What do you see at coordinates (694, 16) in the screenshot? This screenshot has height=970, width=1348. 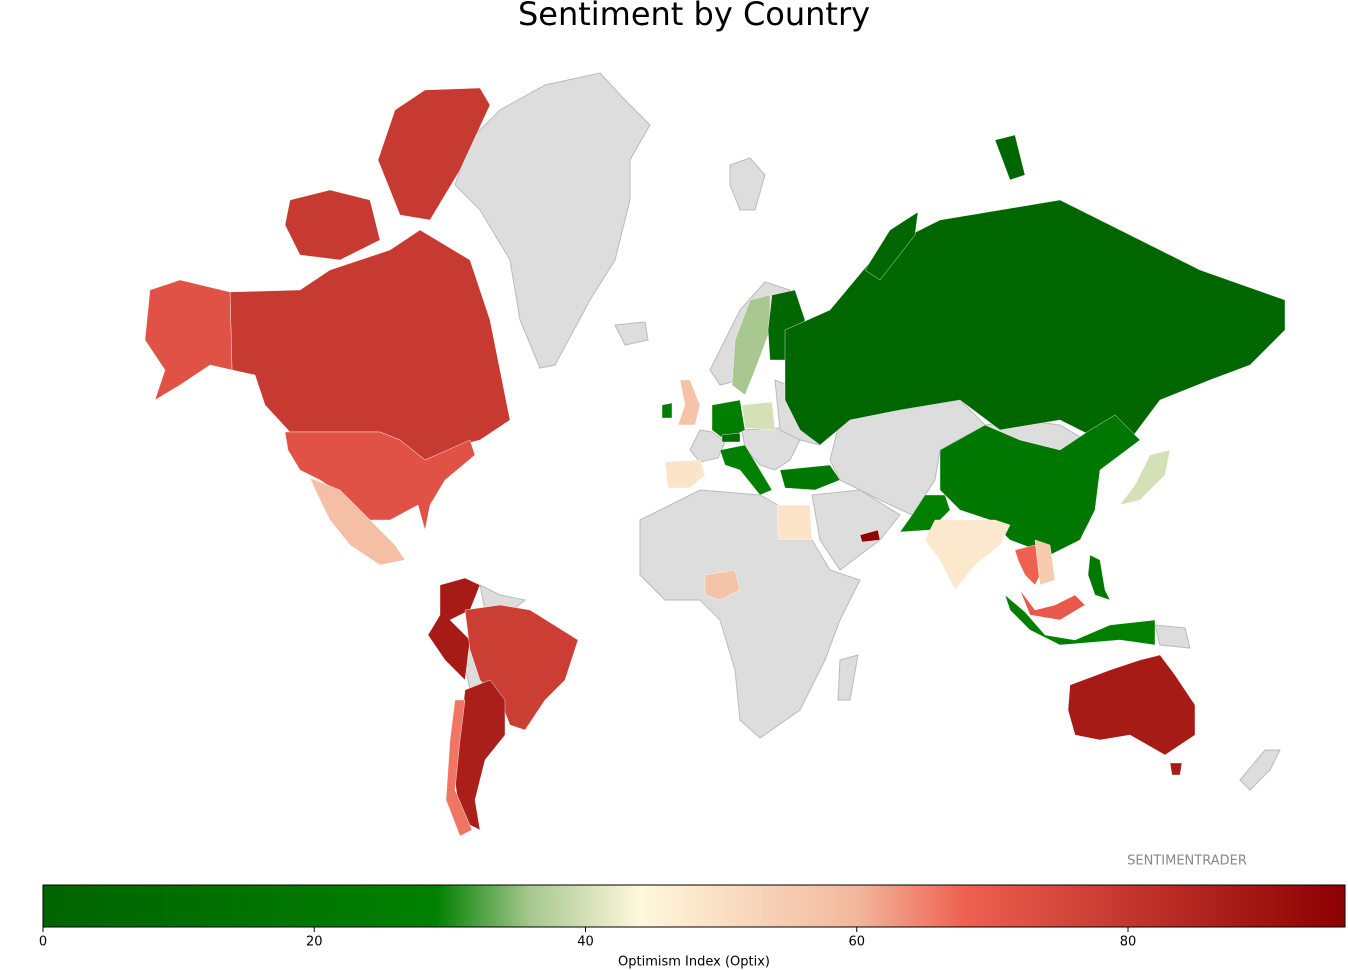 I see `chart-title: Sentiment by Country` at bounding box center [694, 16].